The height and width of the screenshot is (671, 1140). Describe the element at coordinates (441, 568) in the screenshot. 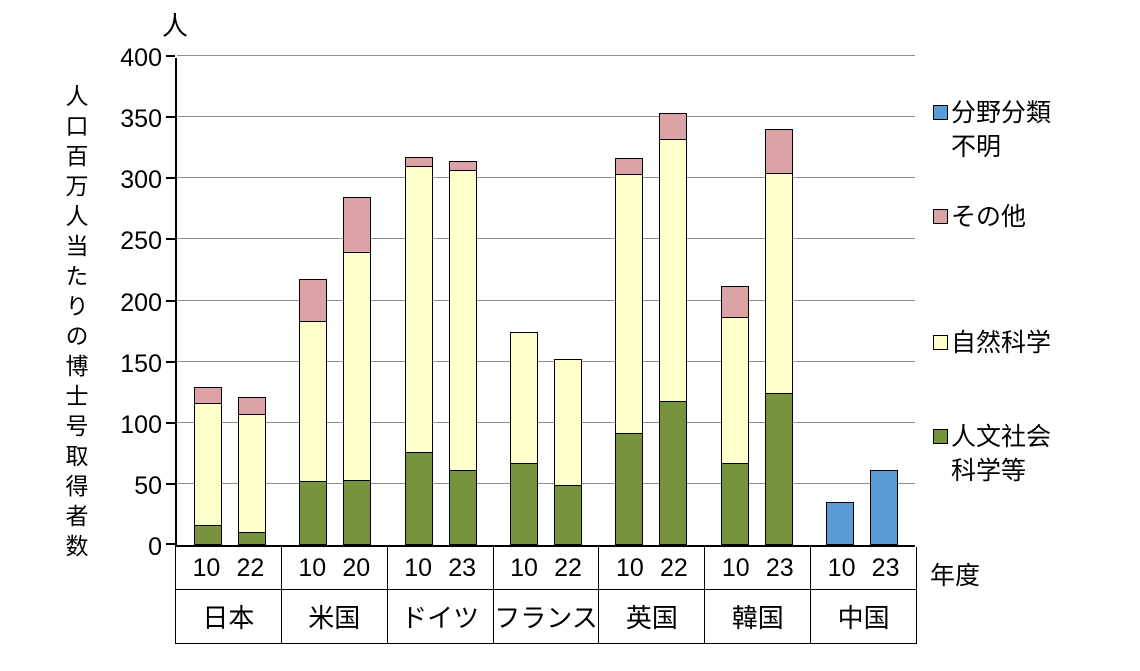

I see `year-cell-ドイツ: 10 23` at that location.